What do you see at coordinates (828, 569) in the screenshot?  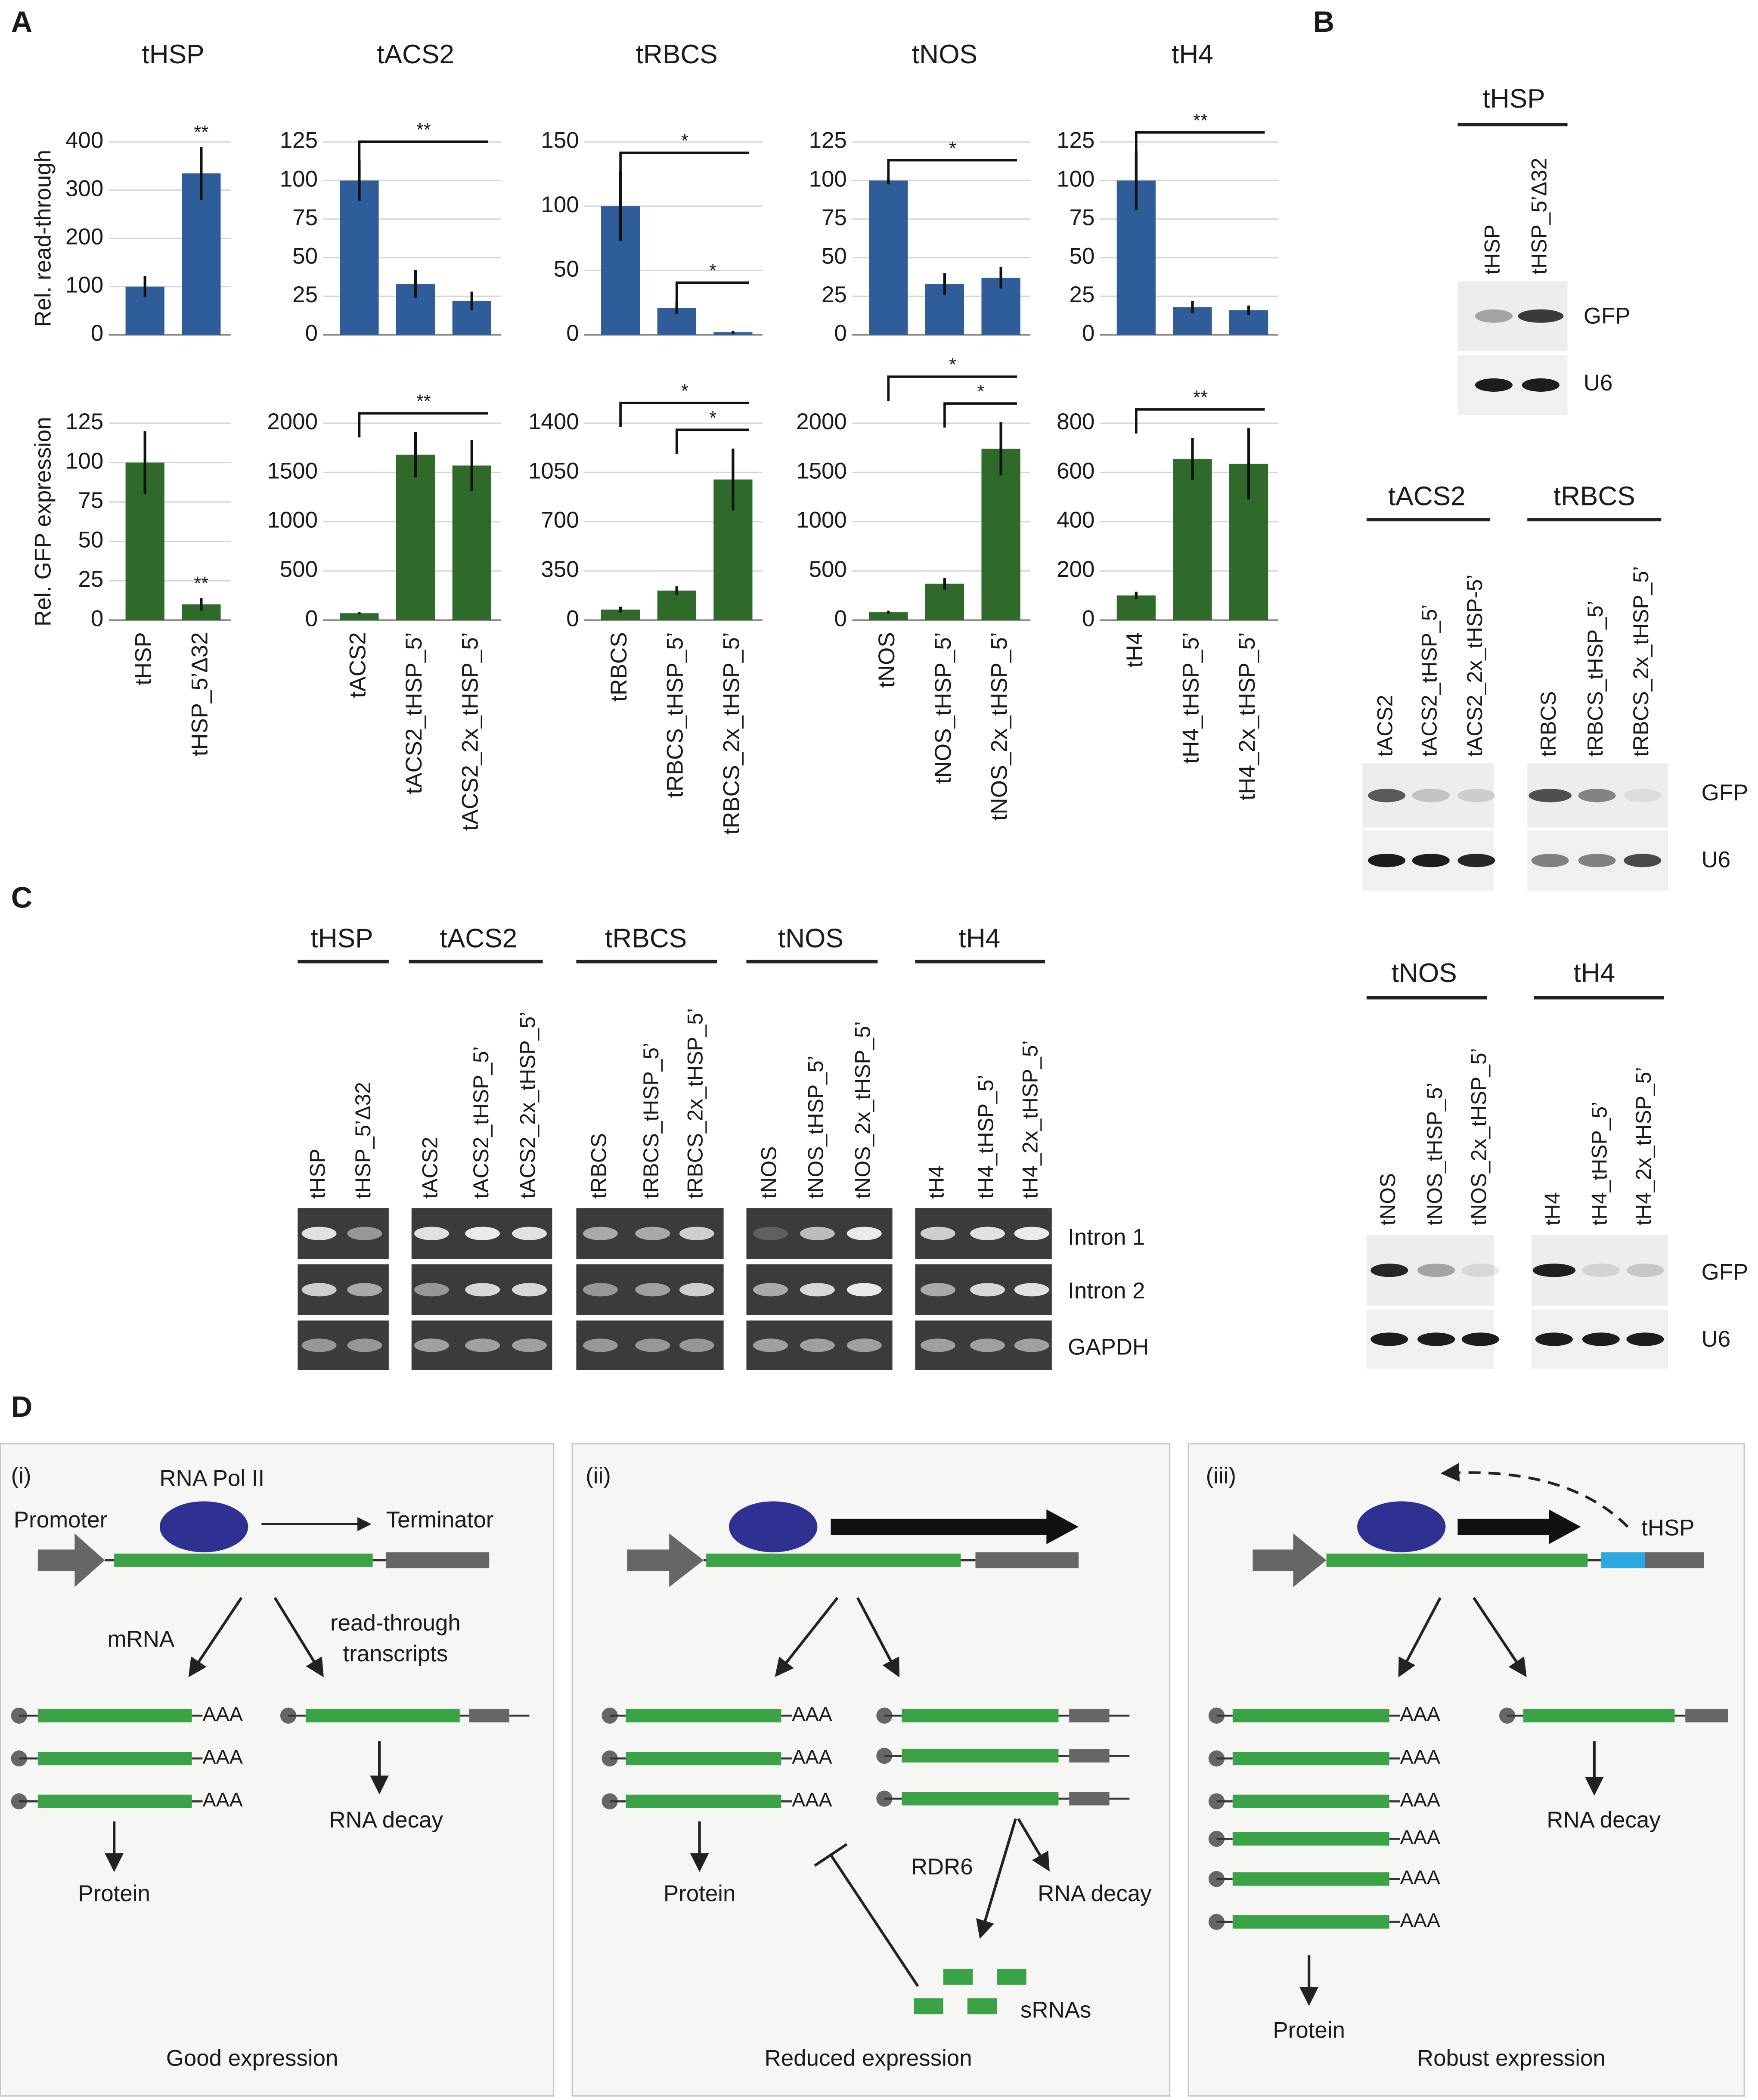 I see `y-tick-label: 500` at bounding box center [828, 569].